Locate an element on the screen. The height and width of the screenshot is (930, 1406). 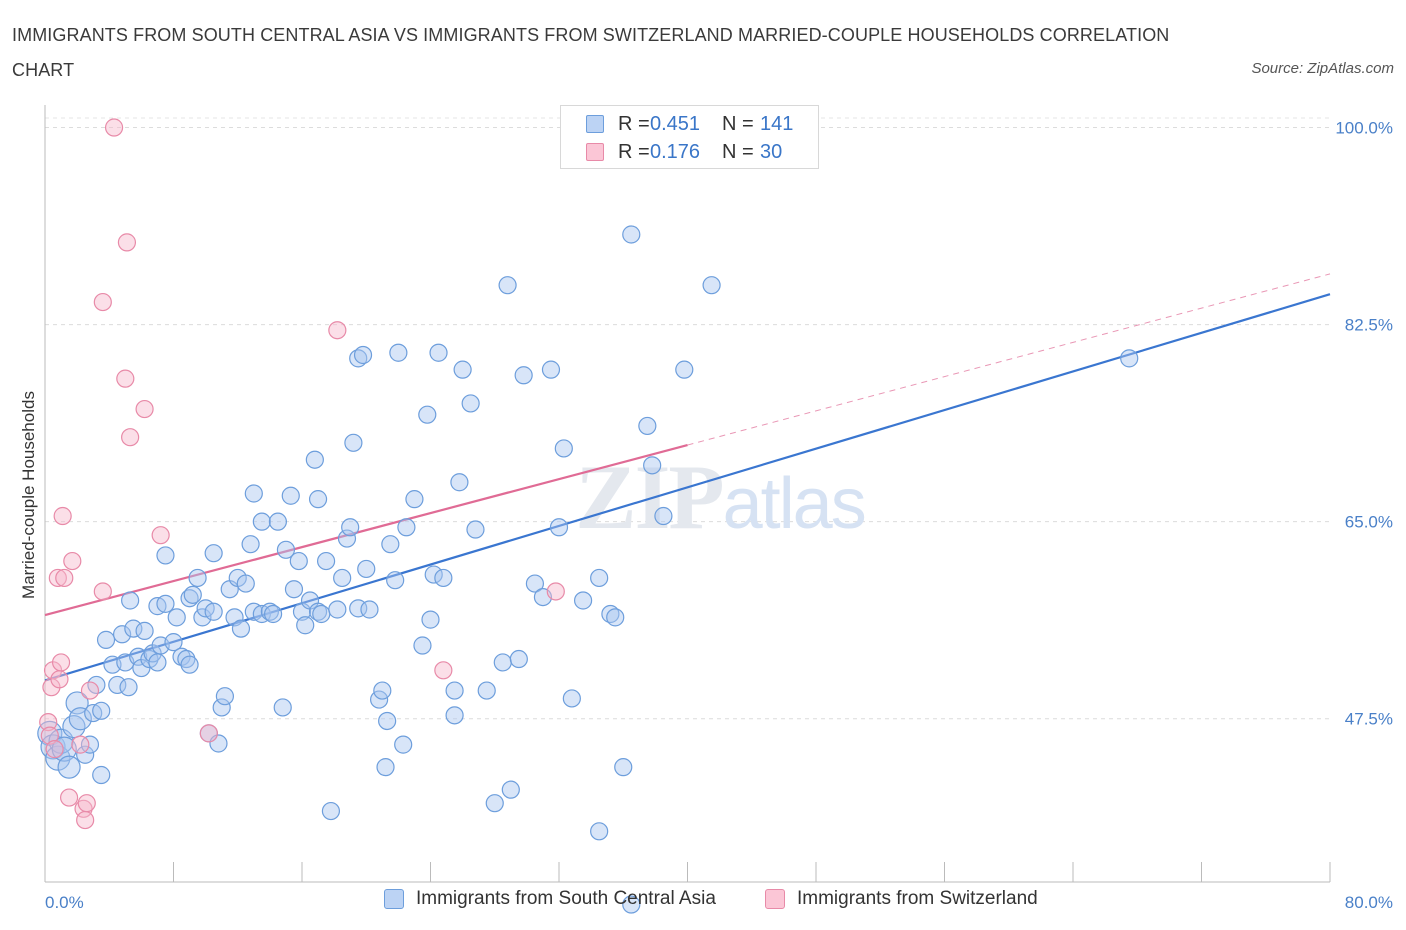
legend-item-south-central-asia: Immigrants from South Central Asia is located at coordinates (550, 899).